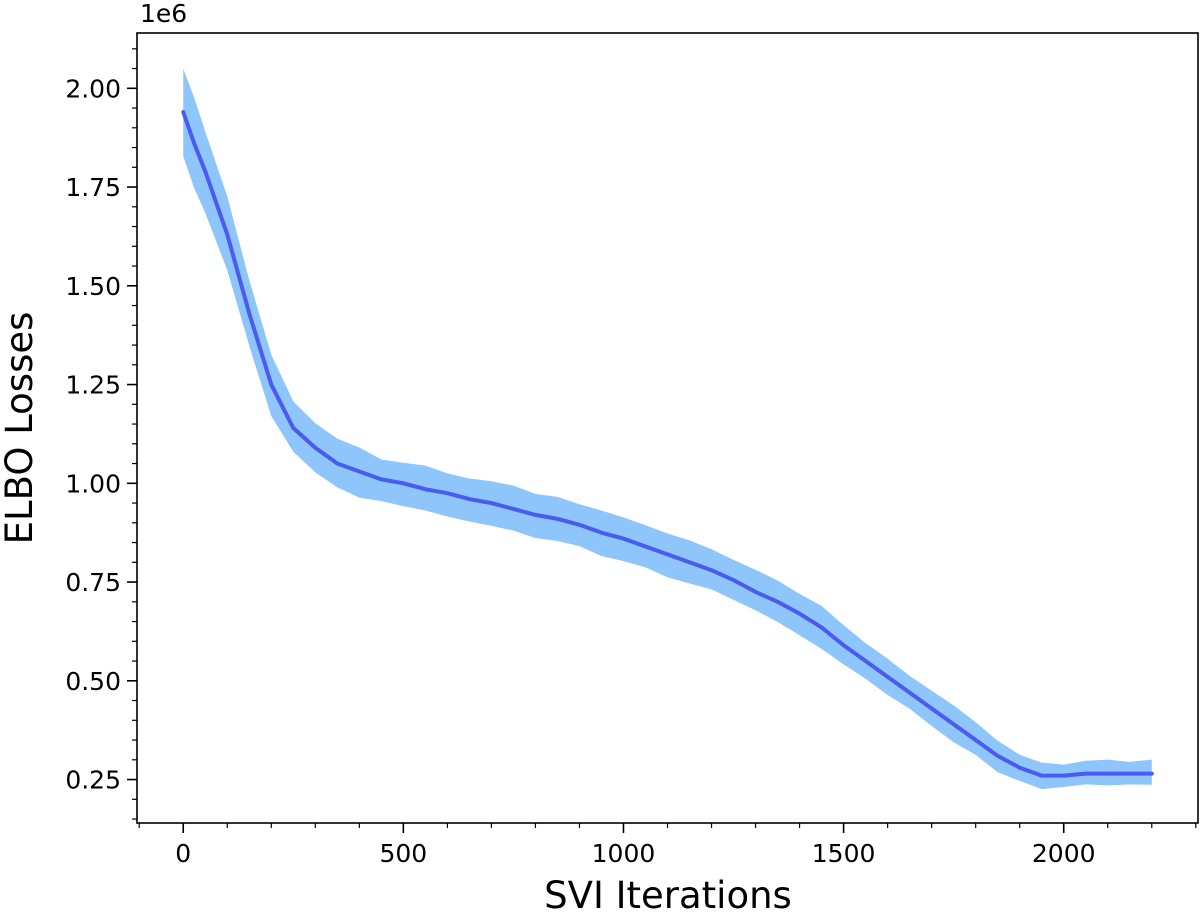 This screenshot has width=1200, height=916. What do you see at coordinates (163, 14) in the screenshot?
I see `y-offset-label: 1e6` at bounding box center [163, 14].